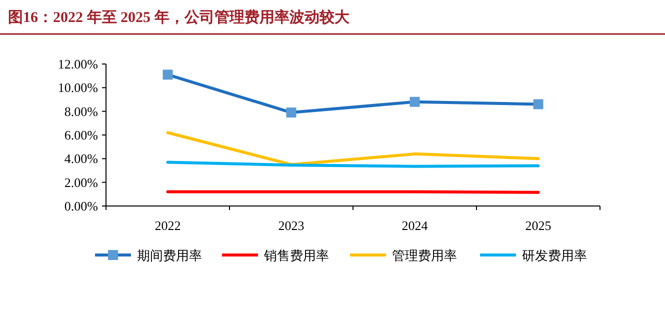 This screenshot has height=320, width=665. What do you see at coordinates (81, 182) in the screenshot?
I see `y-tick-label: 2.00%` at bounding box center [81, 182].